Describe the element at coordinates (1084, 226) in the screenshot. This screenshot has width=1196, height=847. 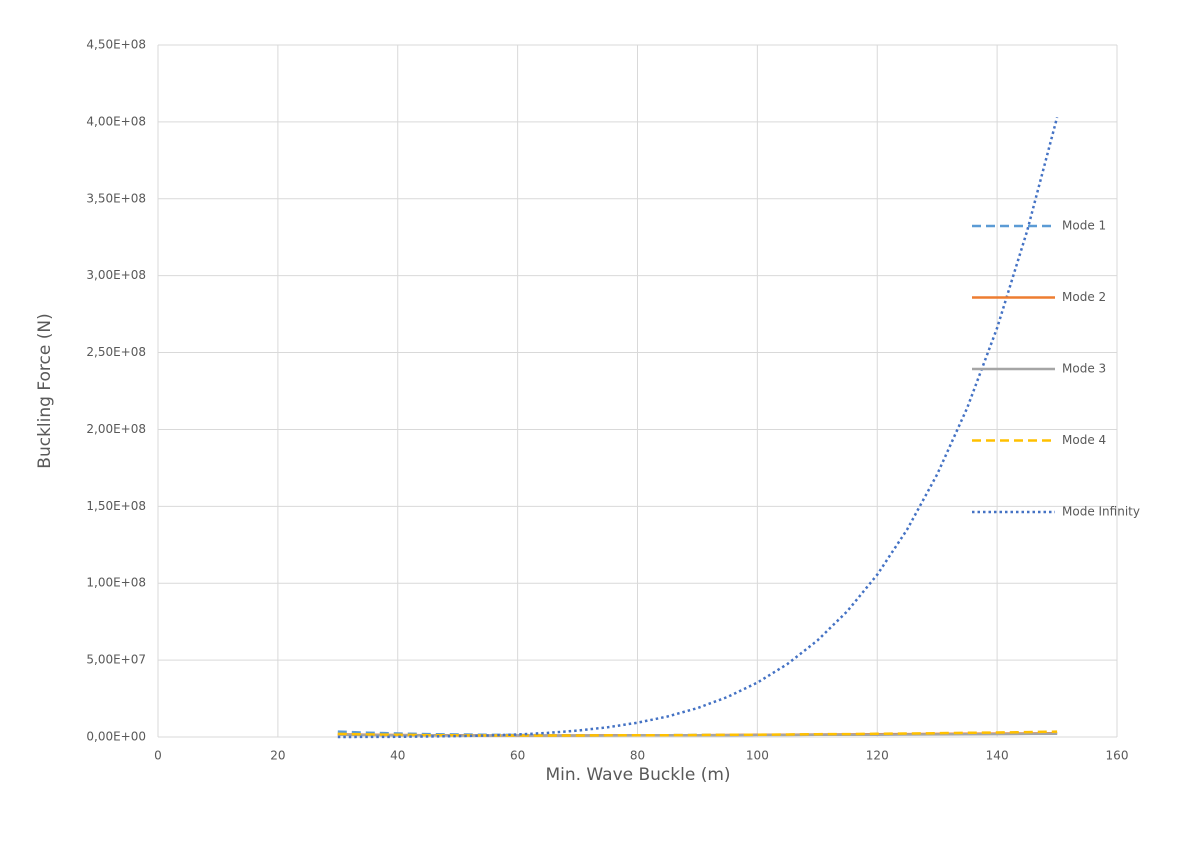
I see `legend-label: Mode 1` at that location.